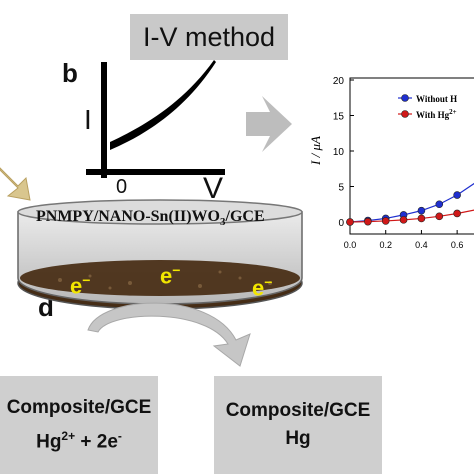 The height and width of the screenshot is (474, 474). Describe the element at coordinates (68, 435) in the screenshot. I see `hg-charge: 2+` at that location.